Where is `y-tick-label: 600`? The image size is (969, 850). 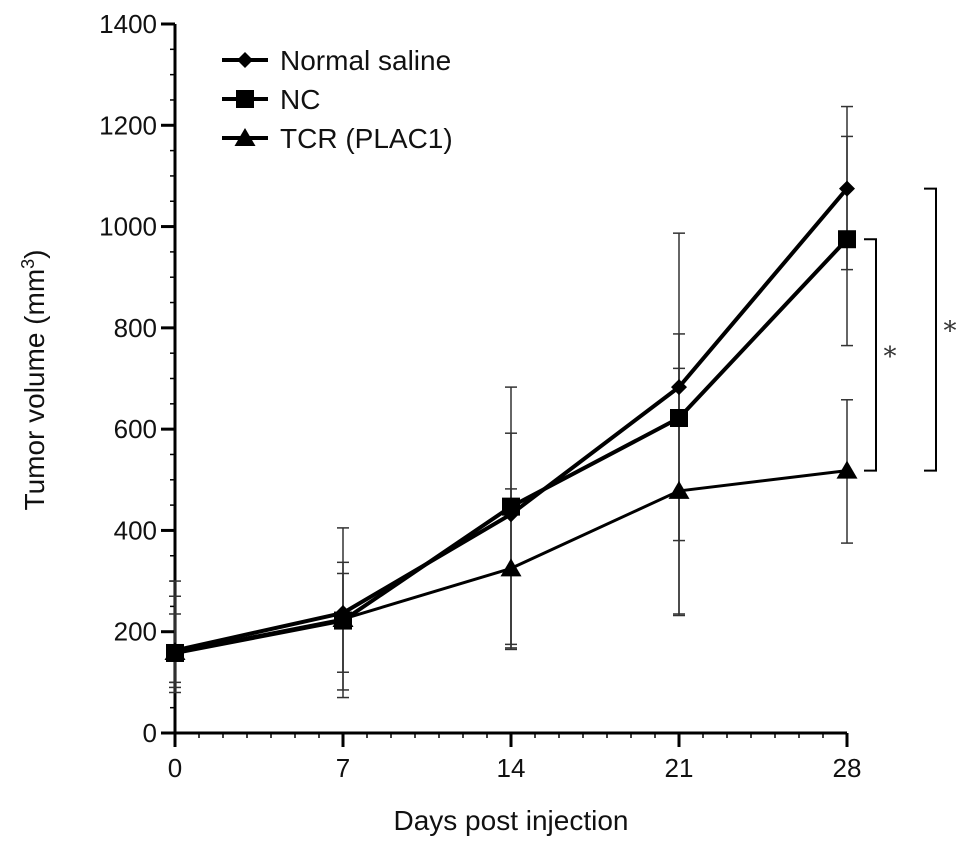
y-tick-label: 600 is located at coordinates (135, 429).